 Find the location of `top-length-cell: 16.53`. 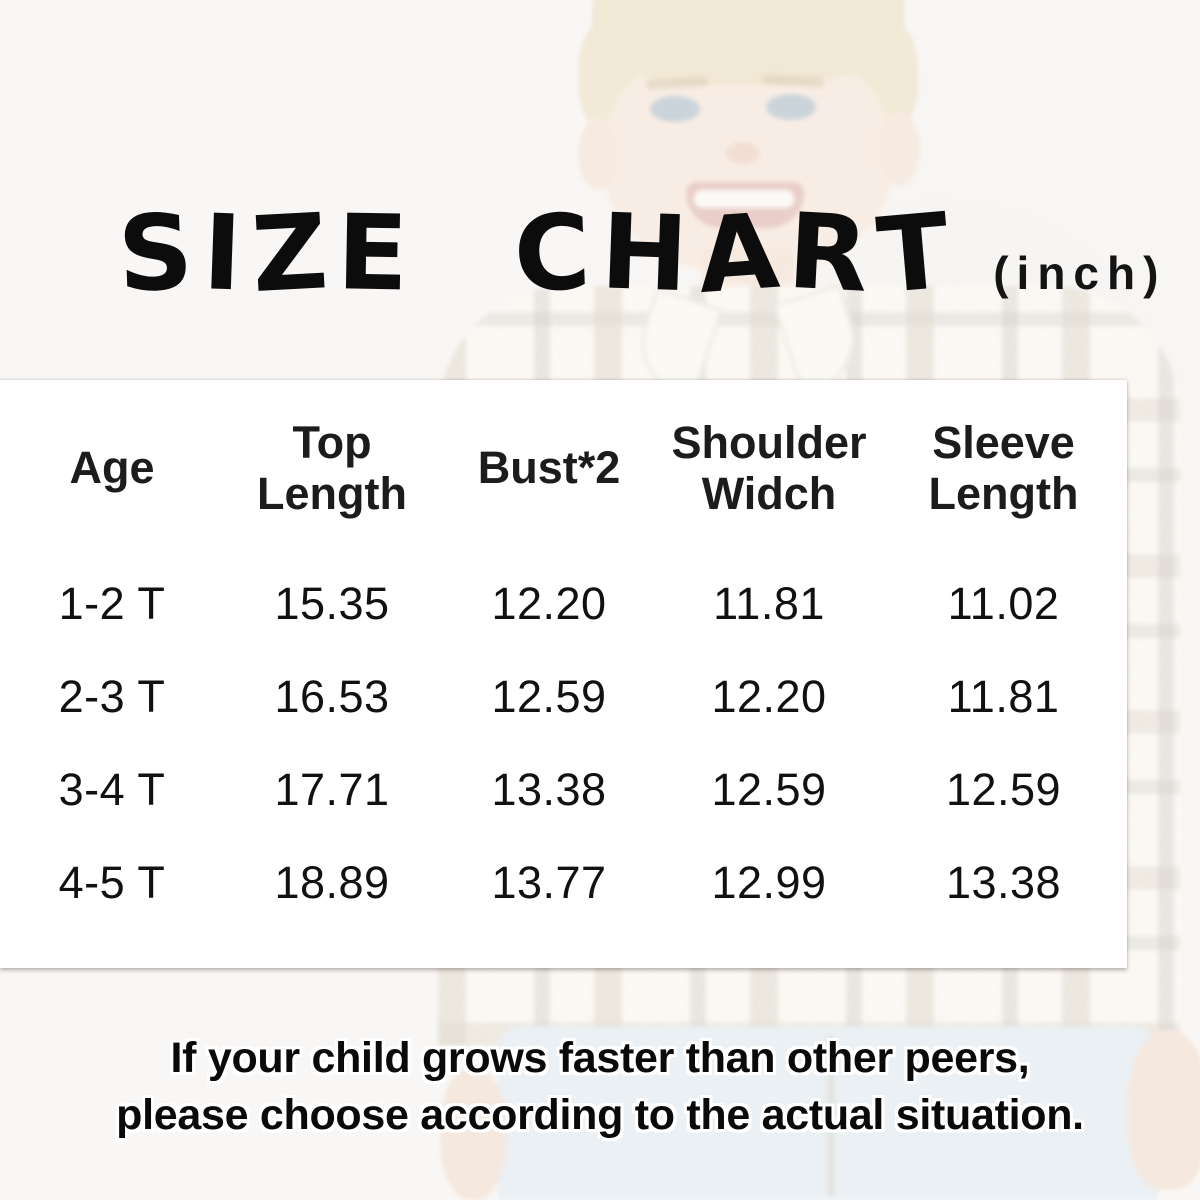

top-length-cell: 16.53 is located at coordinates (332, 696).